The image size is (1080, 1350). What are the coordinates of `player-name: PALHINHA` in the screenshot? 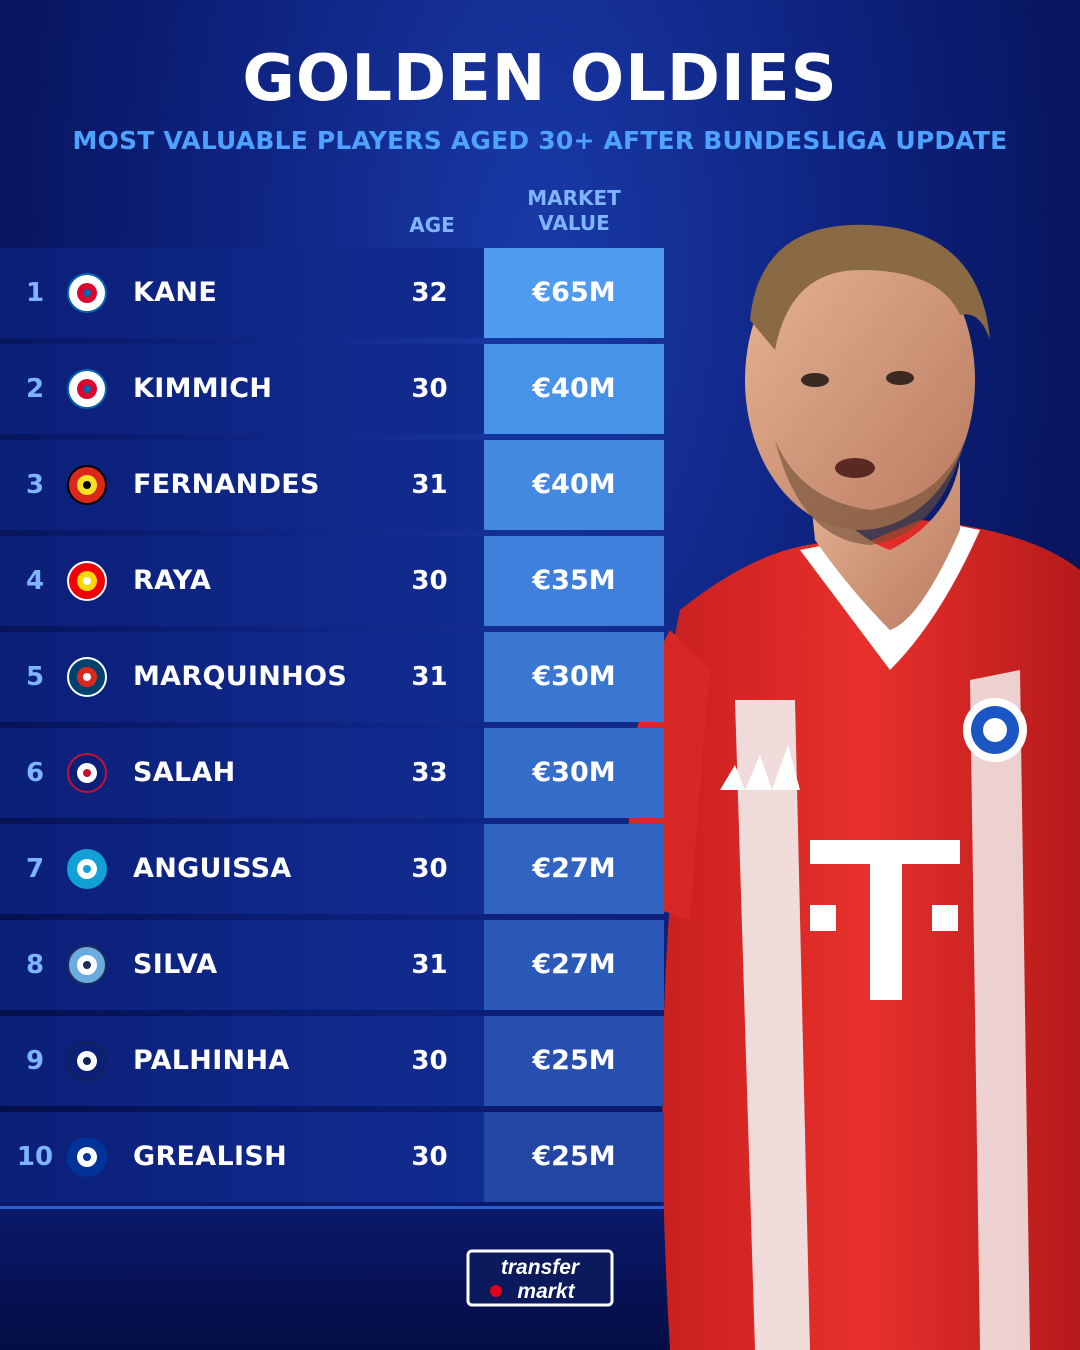 It's located at (211, 1060).